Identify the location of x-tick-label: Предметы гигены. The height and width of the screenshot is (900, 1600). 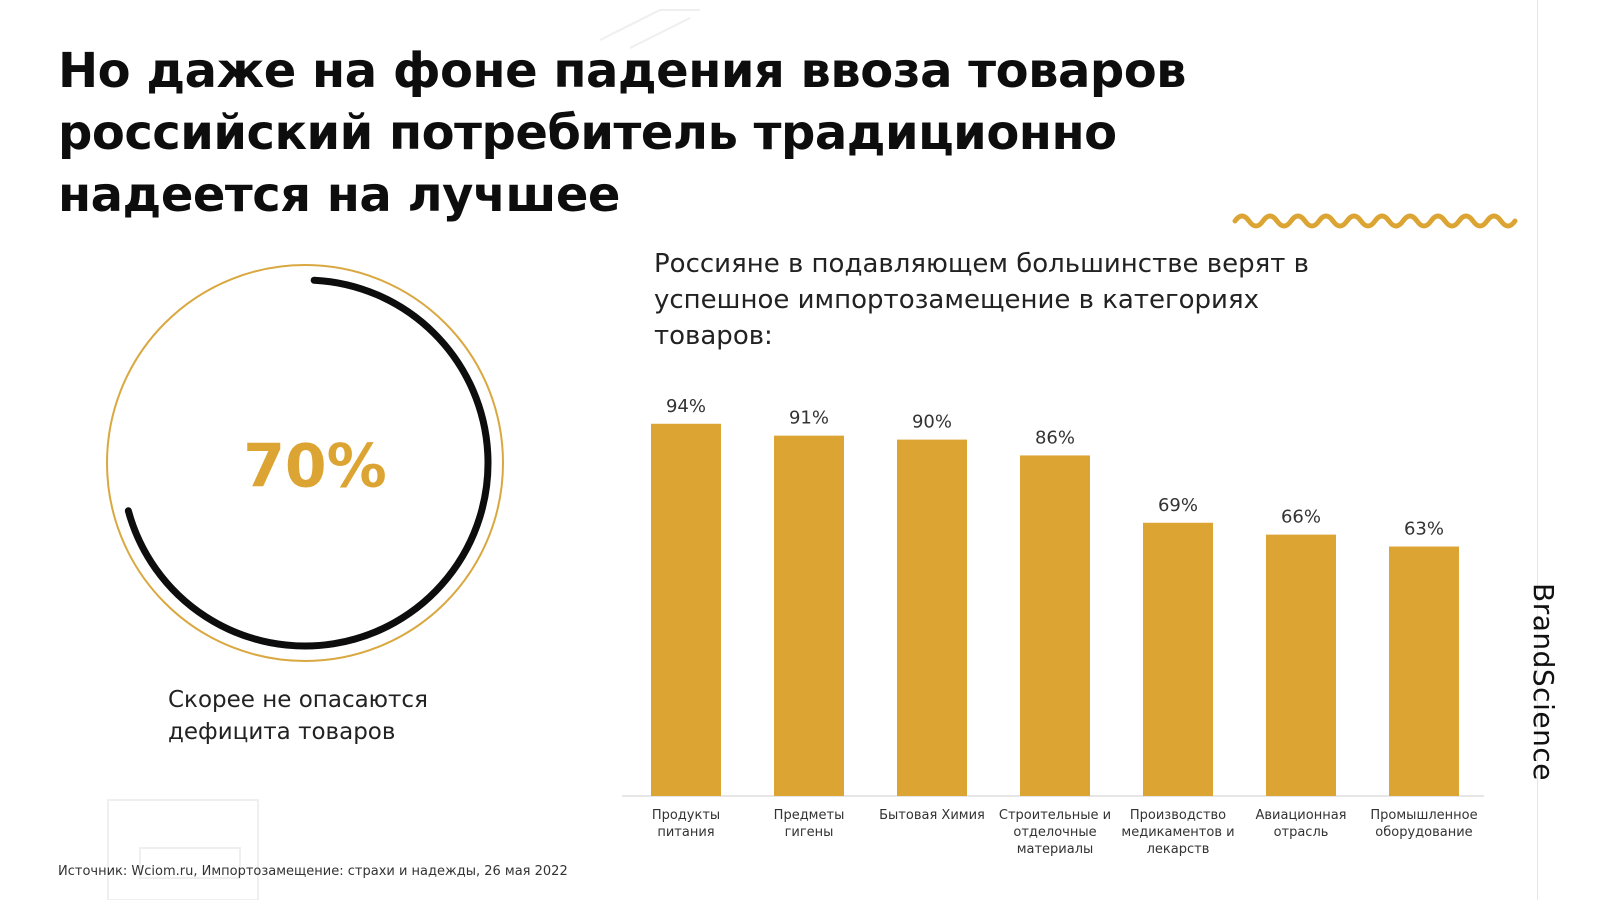
(809, 824).